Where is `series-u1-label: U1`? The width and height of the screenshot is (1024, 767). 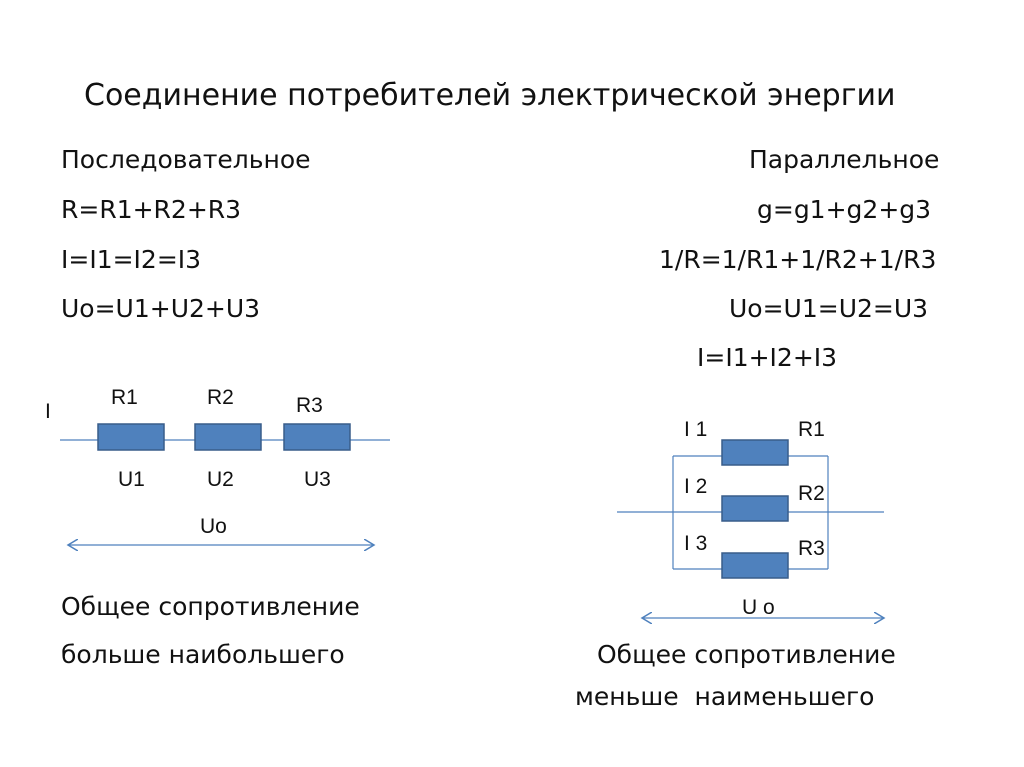 series-u1-label: U1 is located at coordinates (131, 479).